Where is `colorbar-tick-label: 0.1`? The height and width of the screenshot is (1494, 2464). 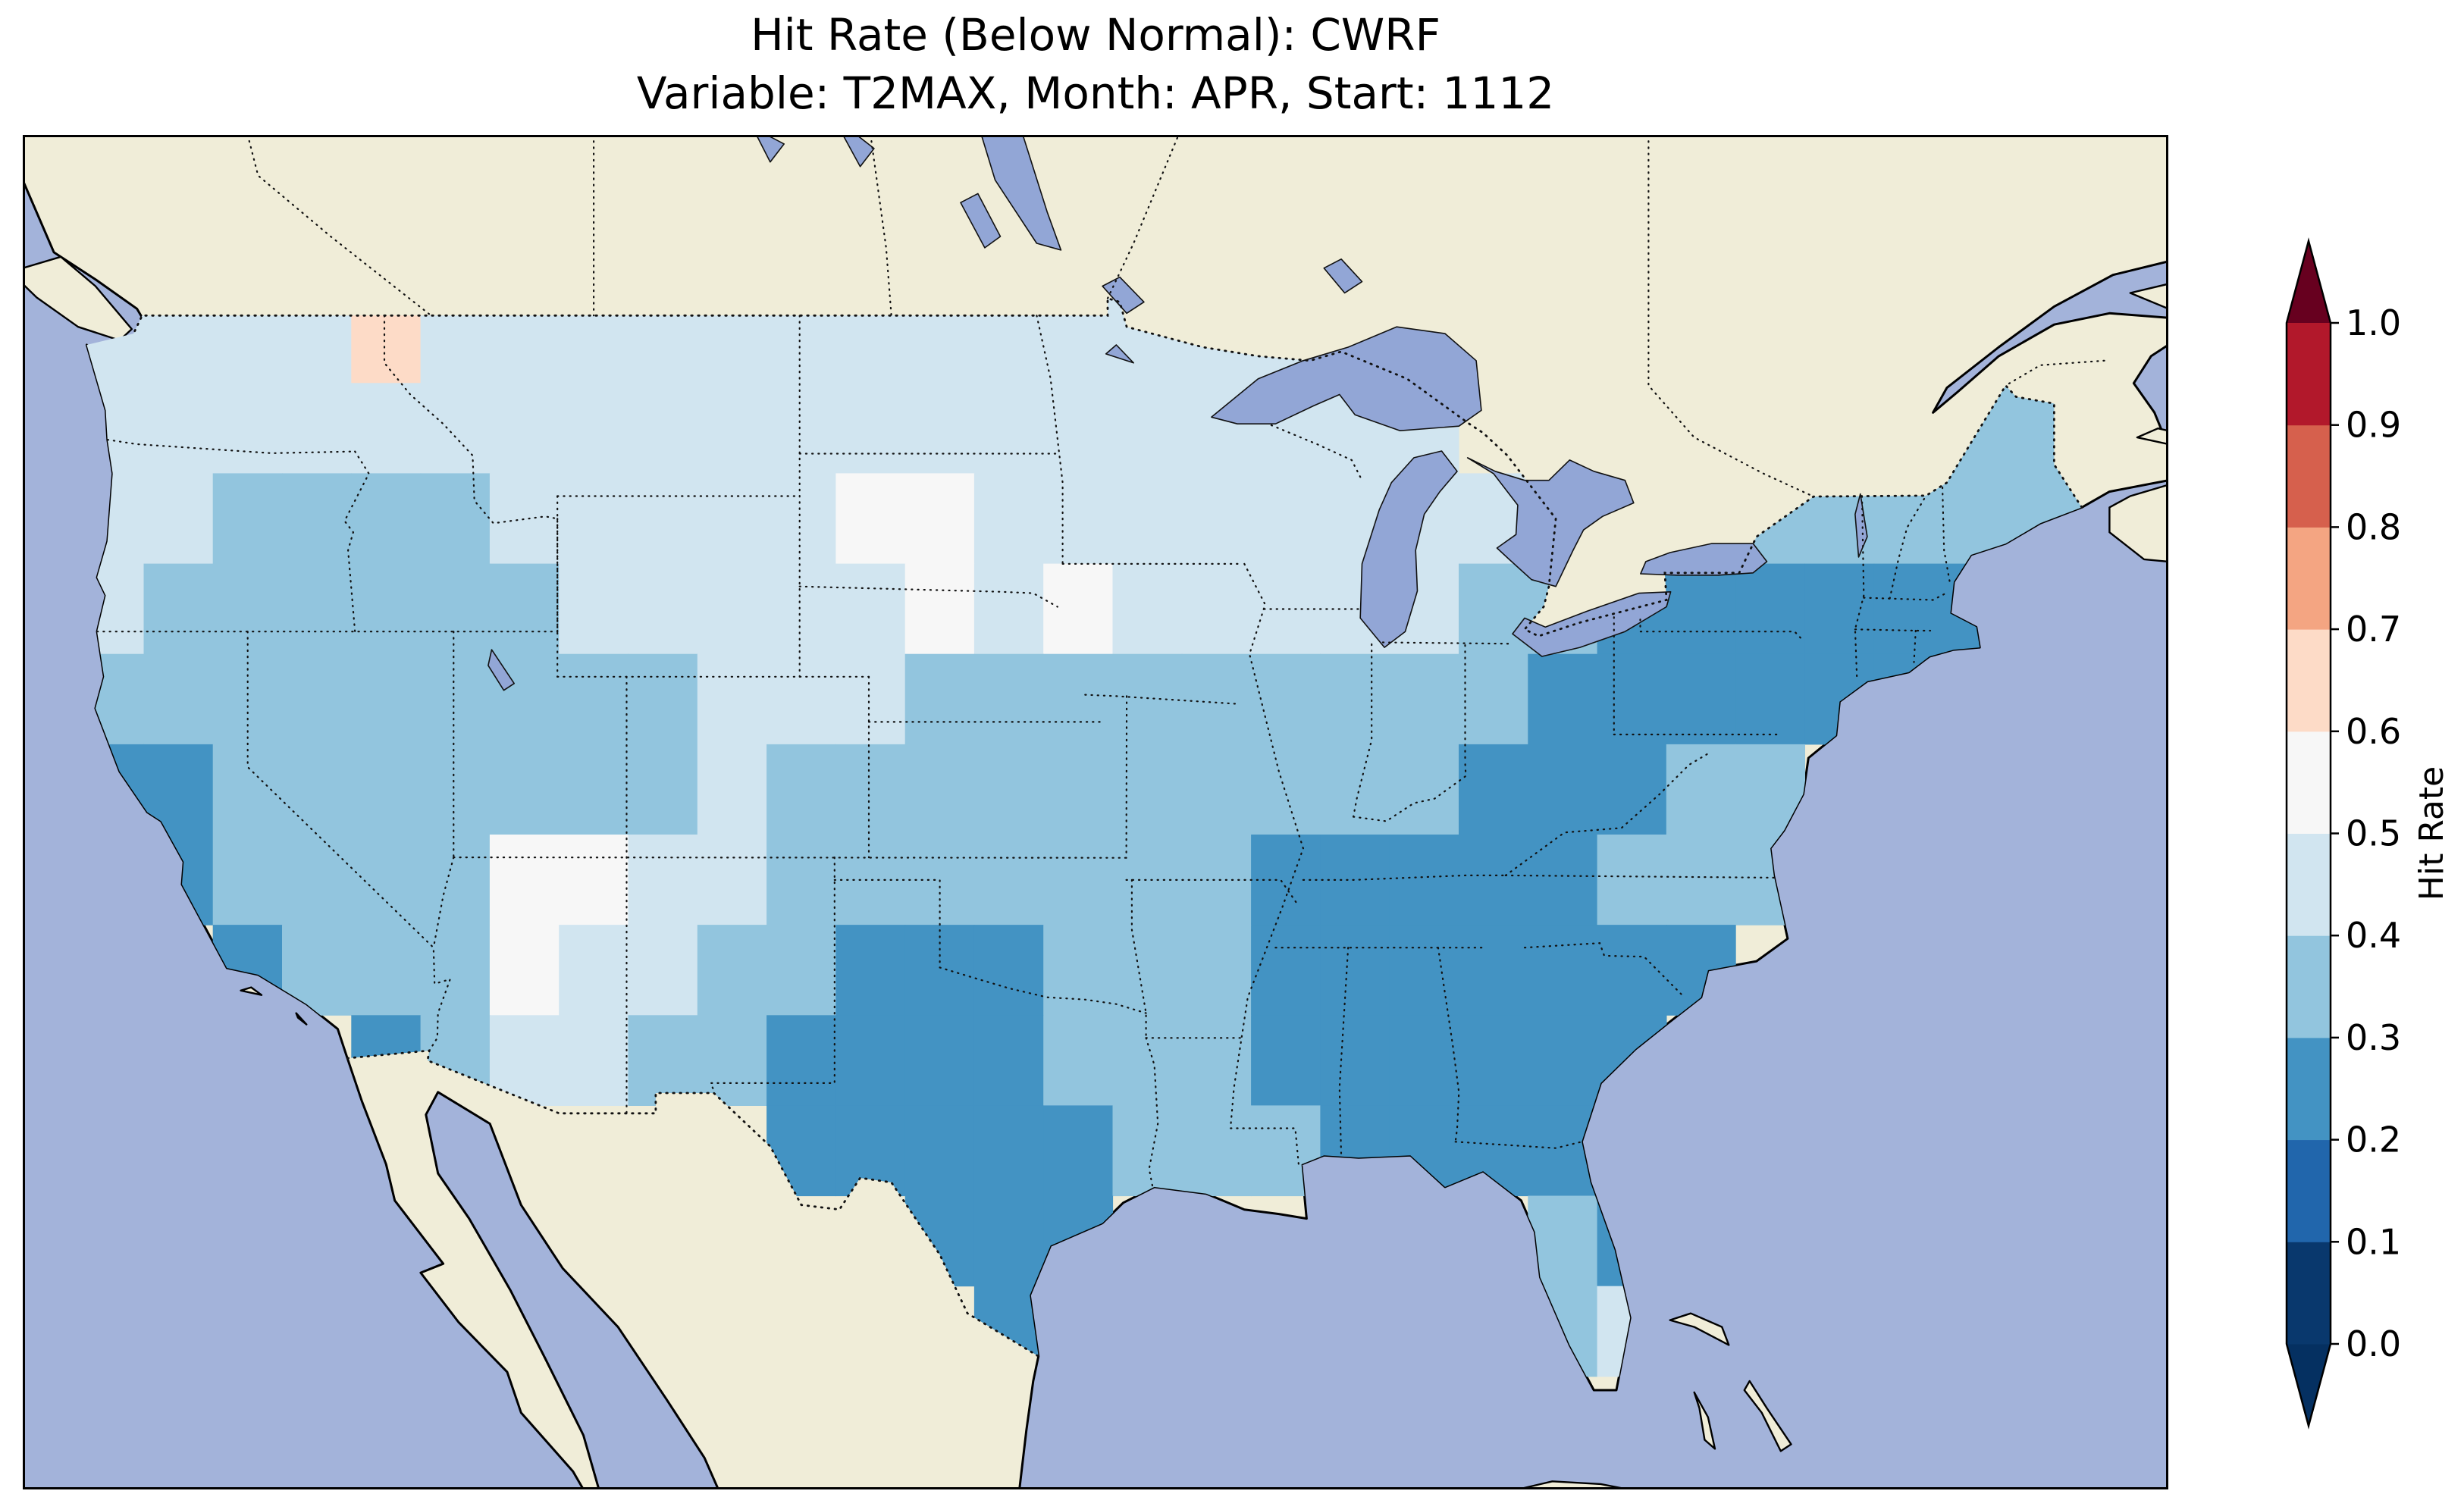 colorbar-tick-label: 0.1 is located at coordinates (2374, 1241).